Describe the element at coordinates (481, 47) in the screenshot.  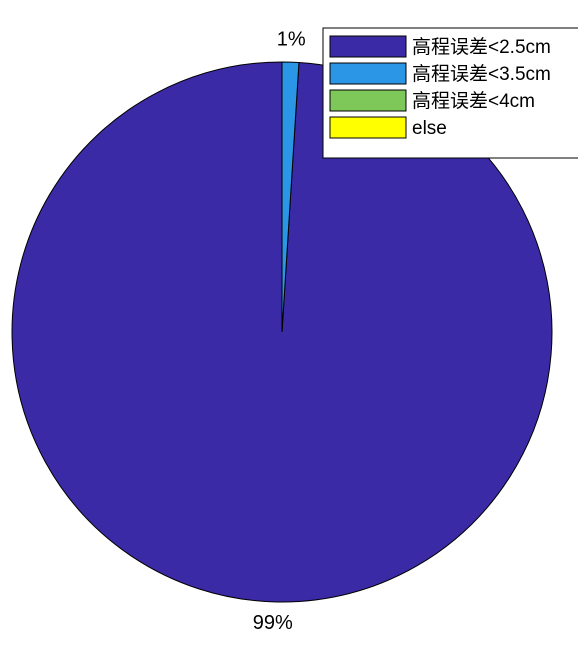
I see `legend-label-0: 高程误差<2.5cm` at that location.